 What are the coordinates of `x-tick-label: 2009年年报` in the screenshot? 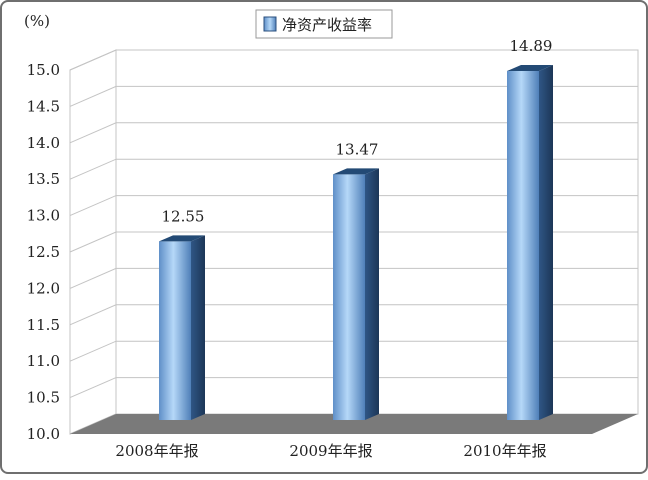 It's located at (330, 451).